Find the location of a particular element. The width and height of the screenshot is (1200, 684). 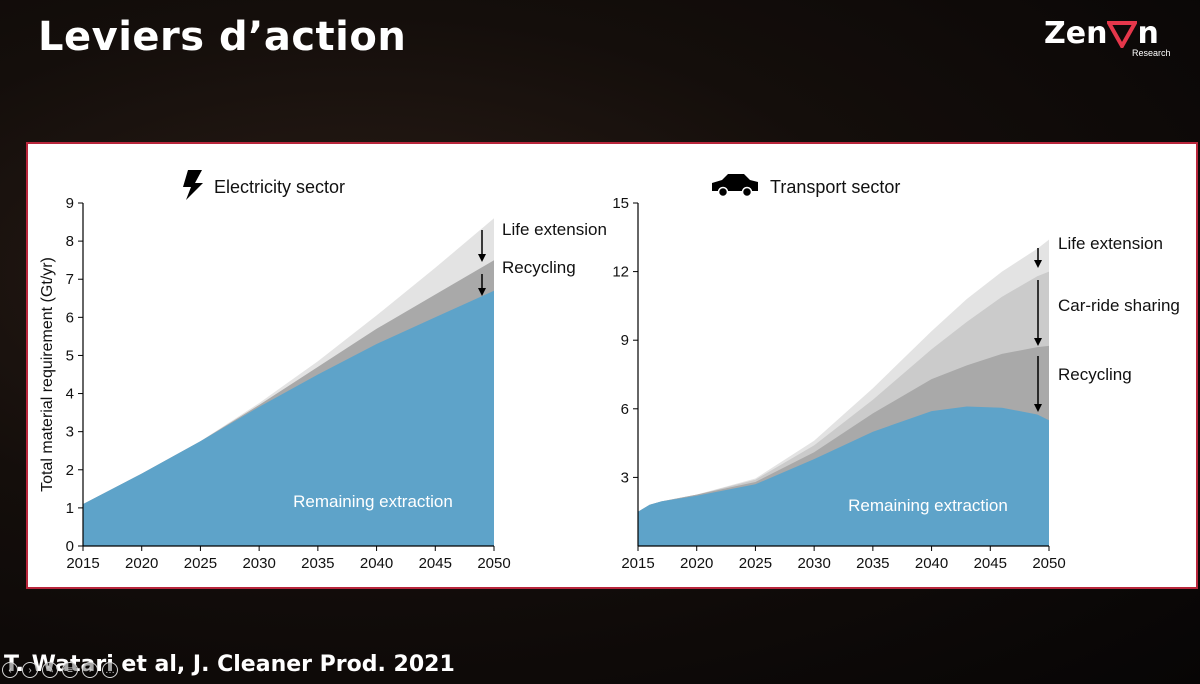

car-body is located at coordinates (735, 182).